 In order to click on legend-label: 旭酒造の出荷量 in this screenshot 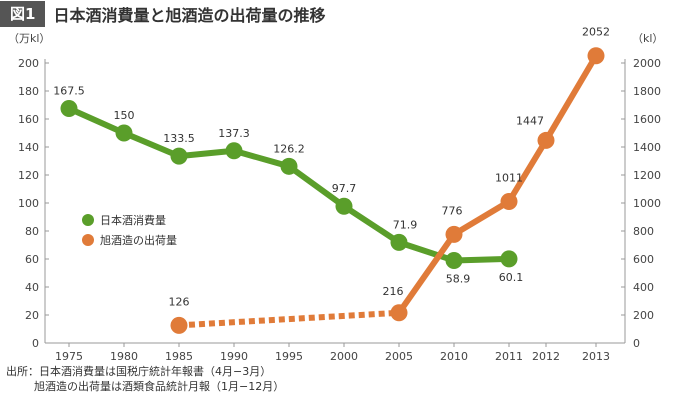, I will do `click(138, 240)`.